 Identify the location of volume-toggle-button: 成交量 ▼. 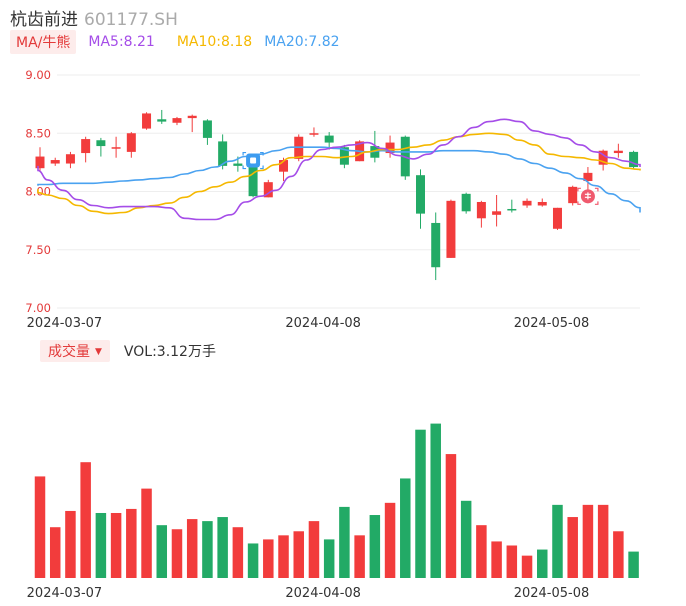
(75, 351).